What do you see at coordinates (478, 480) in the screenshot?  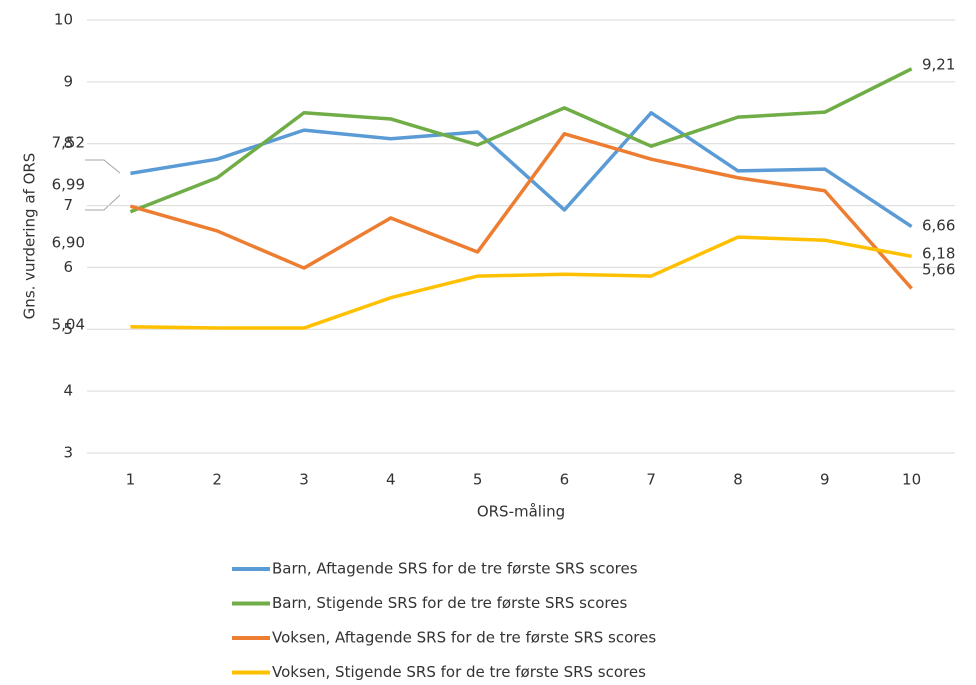 I see `x-tick-label: 5` at bounding box center [478, 480].